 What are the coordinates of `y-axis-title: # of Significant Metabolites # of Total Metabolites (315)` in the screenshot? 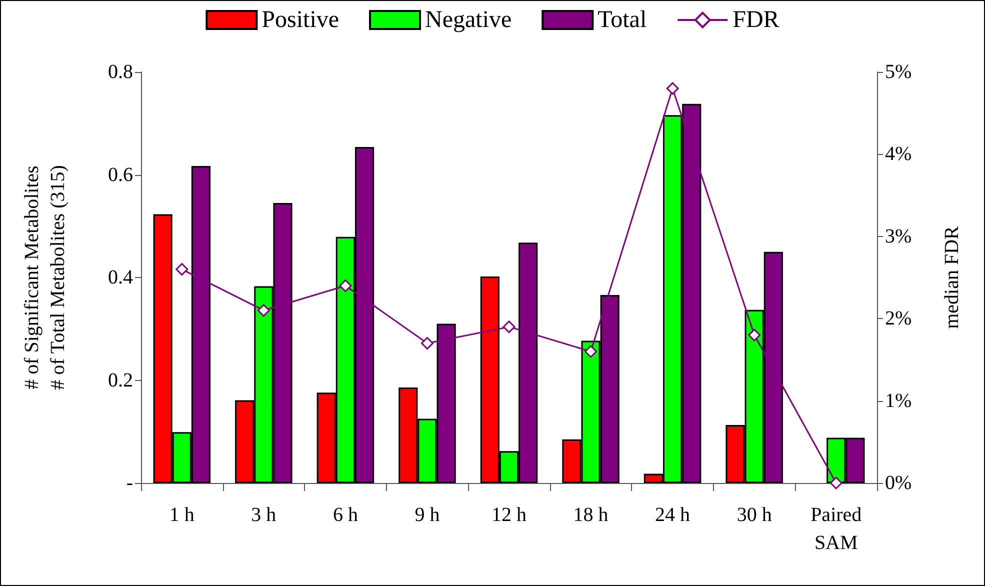 It's located at (45, 277).